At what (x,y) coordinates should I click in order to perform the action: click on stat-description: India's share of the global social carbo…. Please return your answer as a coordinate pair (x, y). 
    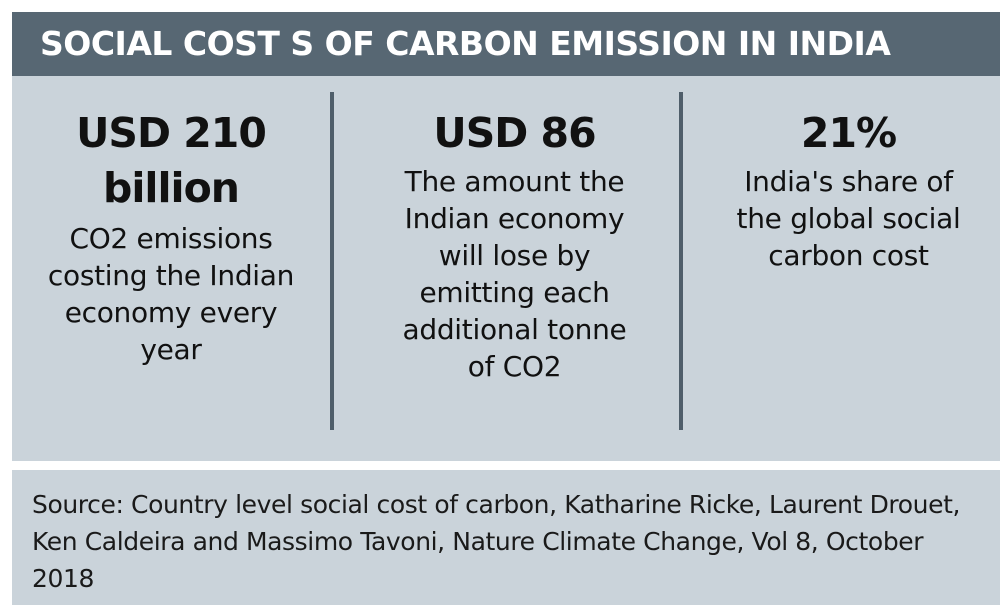
    Looking at the image, I should click on (848, 218).